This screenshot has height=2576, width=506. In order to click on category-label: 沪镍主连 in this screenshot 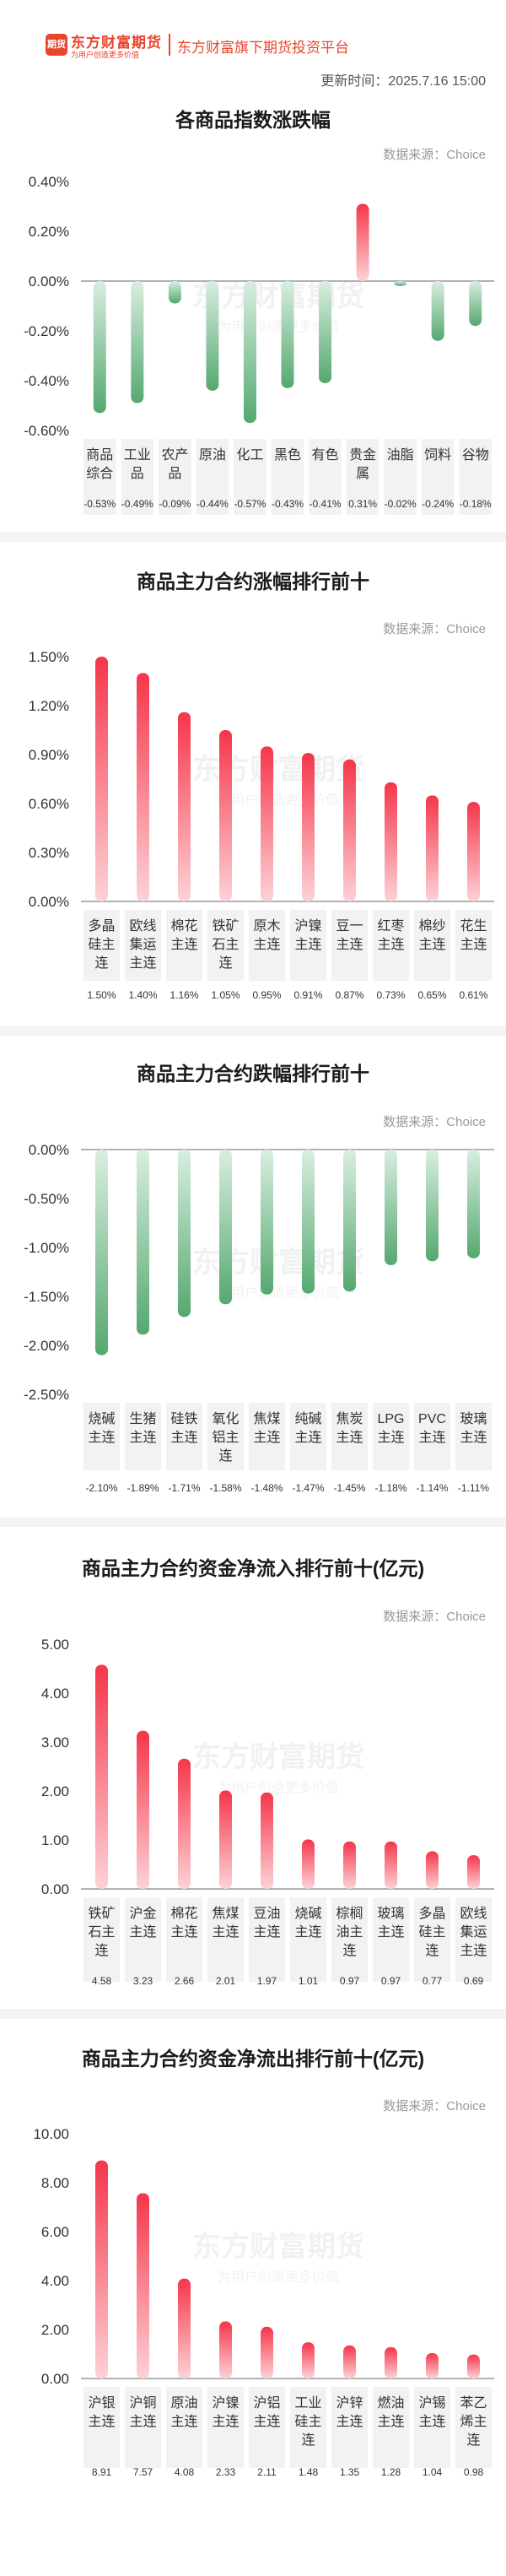, I will do `click(307, 935)`.